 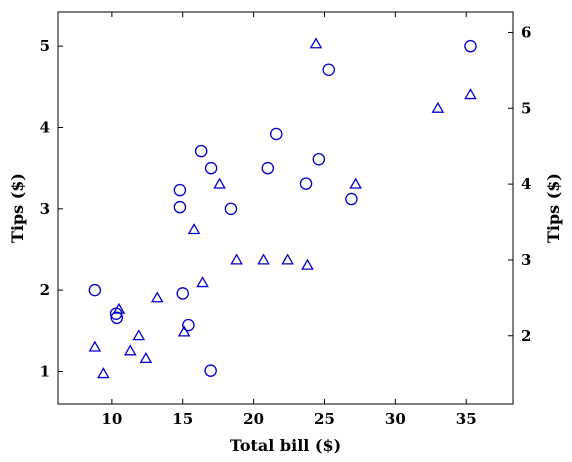 I want to click on x-tick-label: 15, so click(x=182, y=419).